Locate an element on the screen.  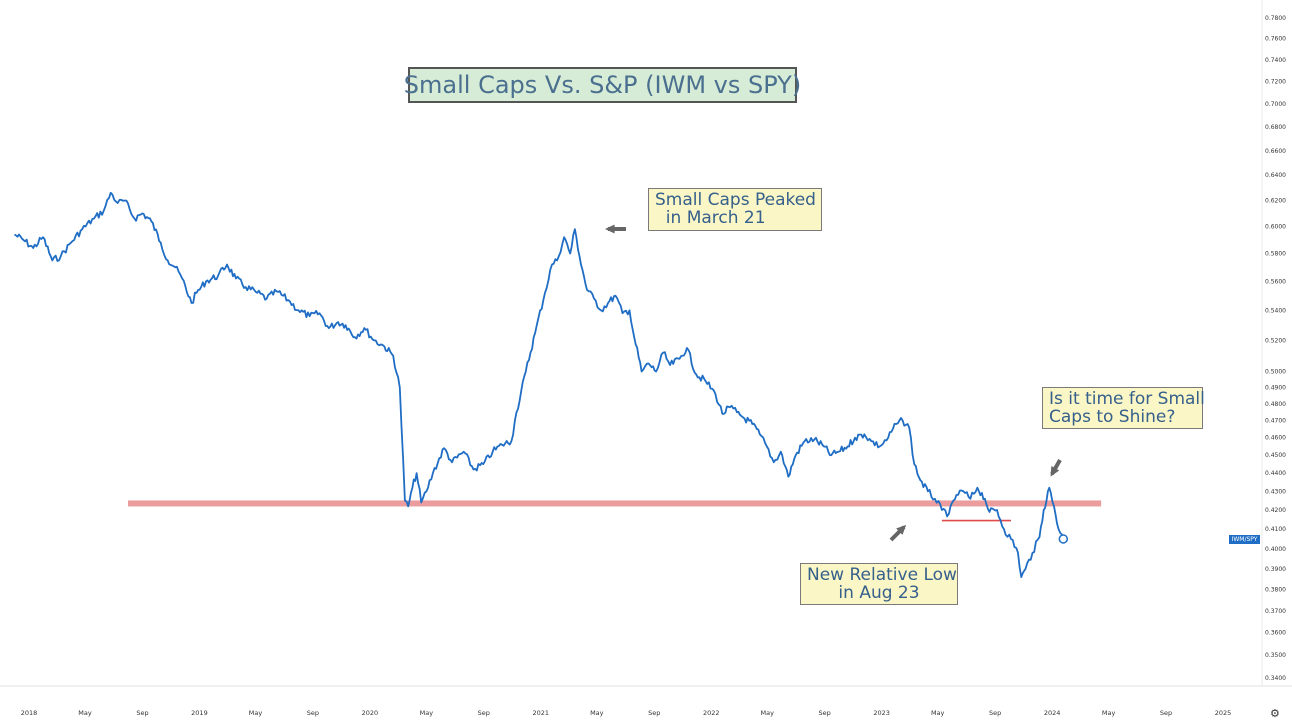
series-last-point is located at coordinates (1063, 539).